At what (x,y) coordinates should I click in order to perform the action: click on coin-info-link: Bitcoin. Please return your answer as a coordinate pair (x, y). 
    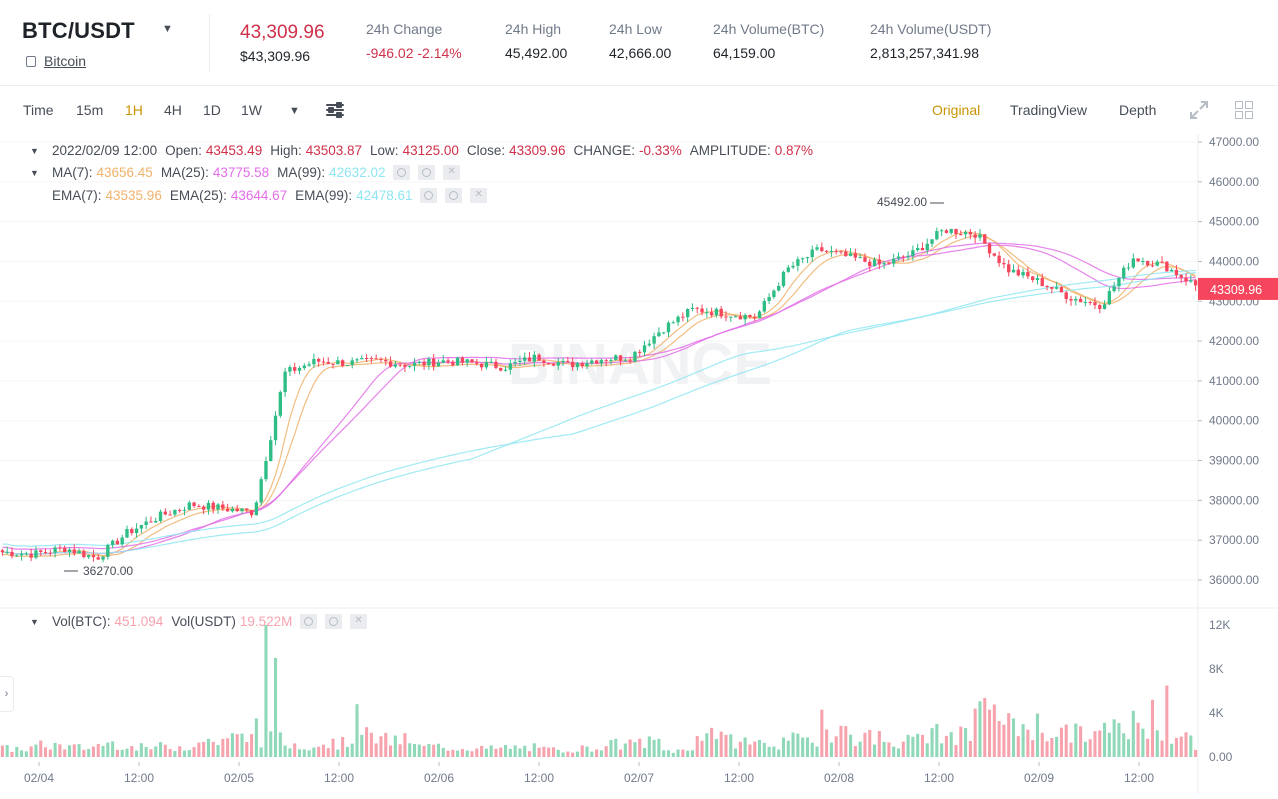
    Looking at the image, I should click on (56, 61).